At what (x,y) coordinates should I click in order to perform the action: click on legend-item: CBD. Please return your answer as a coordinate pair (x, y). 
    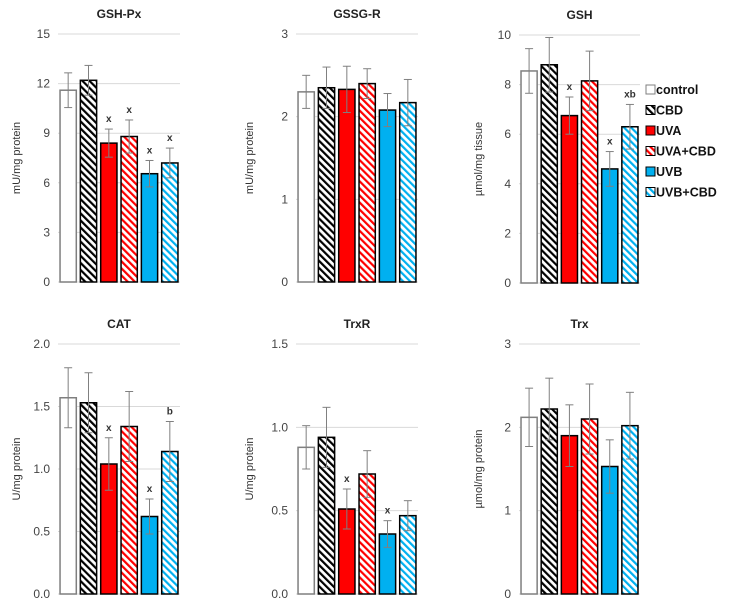
    Looking at the image, I should click on (664, 111).